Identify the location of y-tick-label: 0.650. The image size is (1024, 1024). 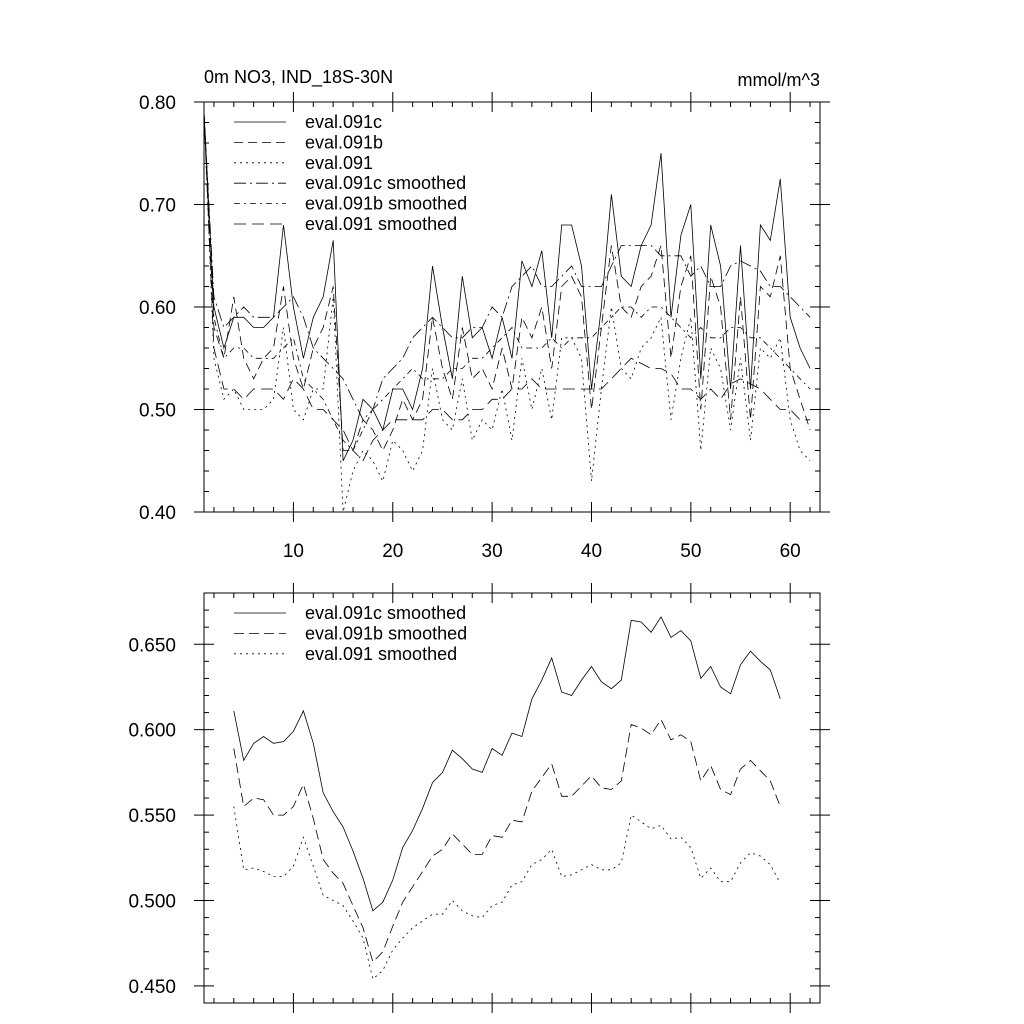
(152, 645).